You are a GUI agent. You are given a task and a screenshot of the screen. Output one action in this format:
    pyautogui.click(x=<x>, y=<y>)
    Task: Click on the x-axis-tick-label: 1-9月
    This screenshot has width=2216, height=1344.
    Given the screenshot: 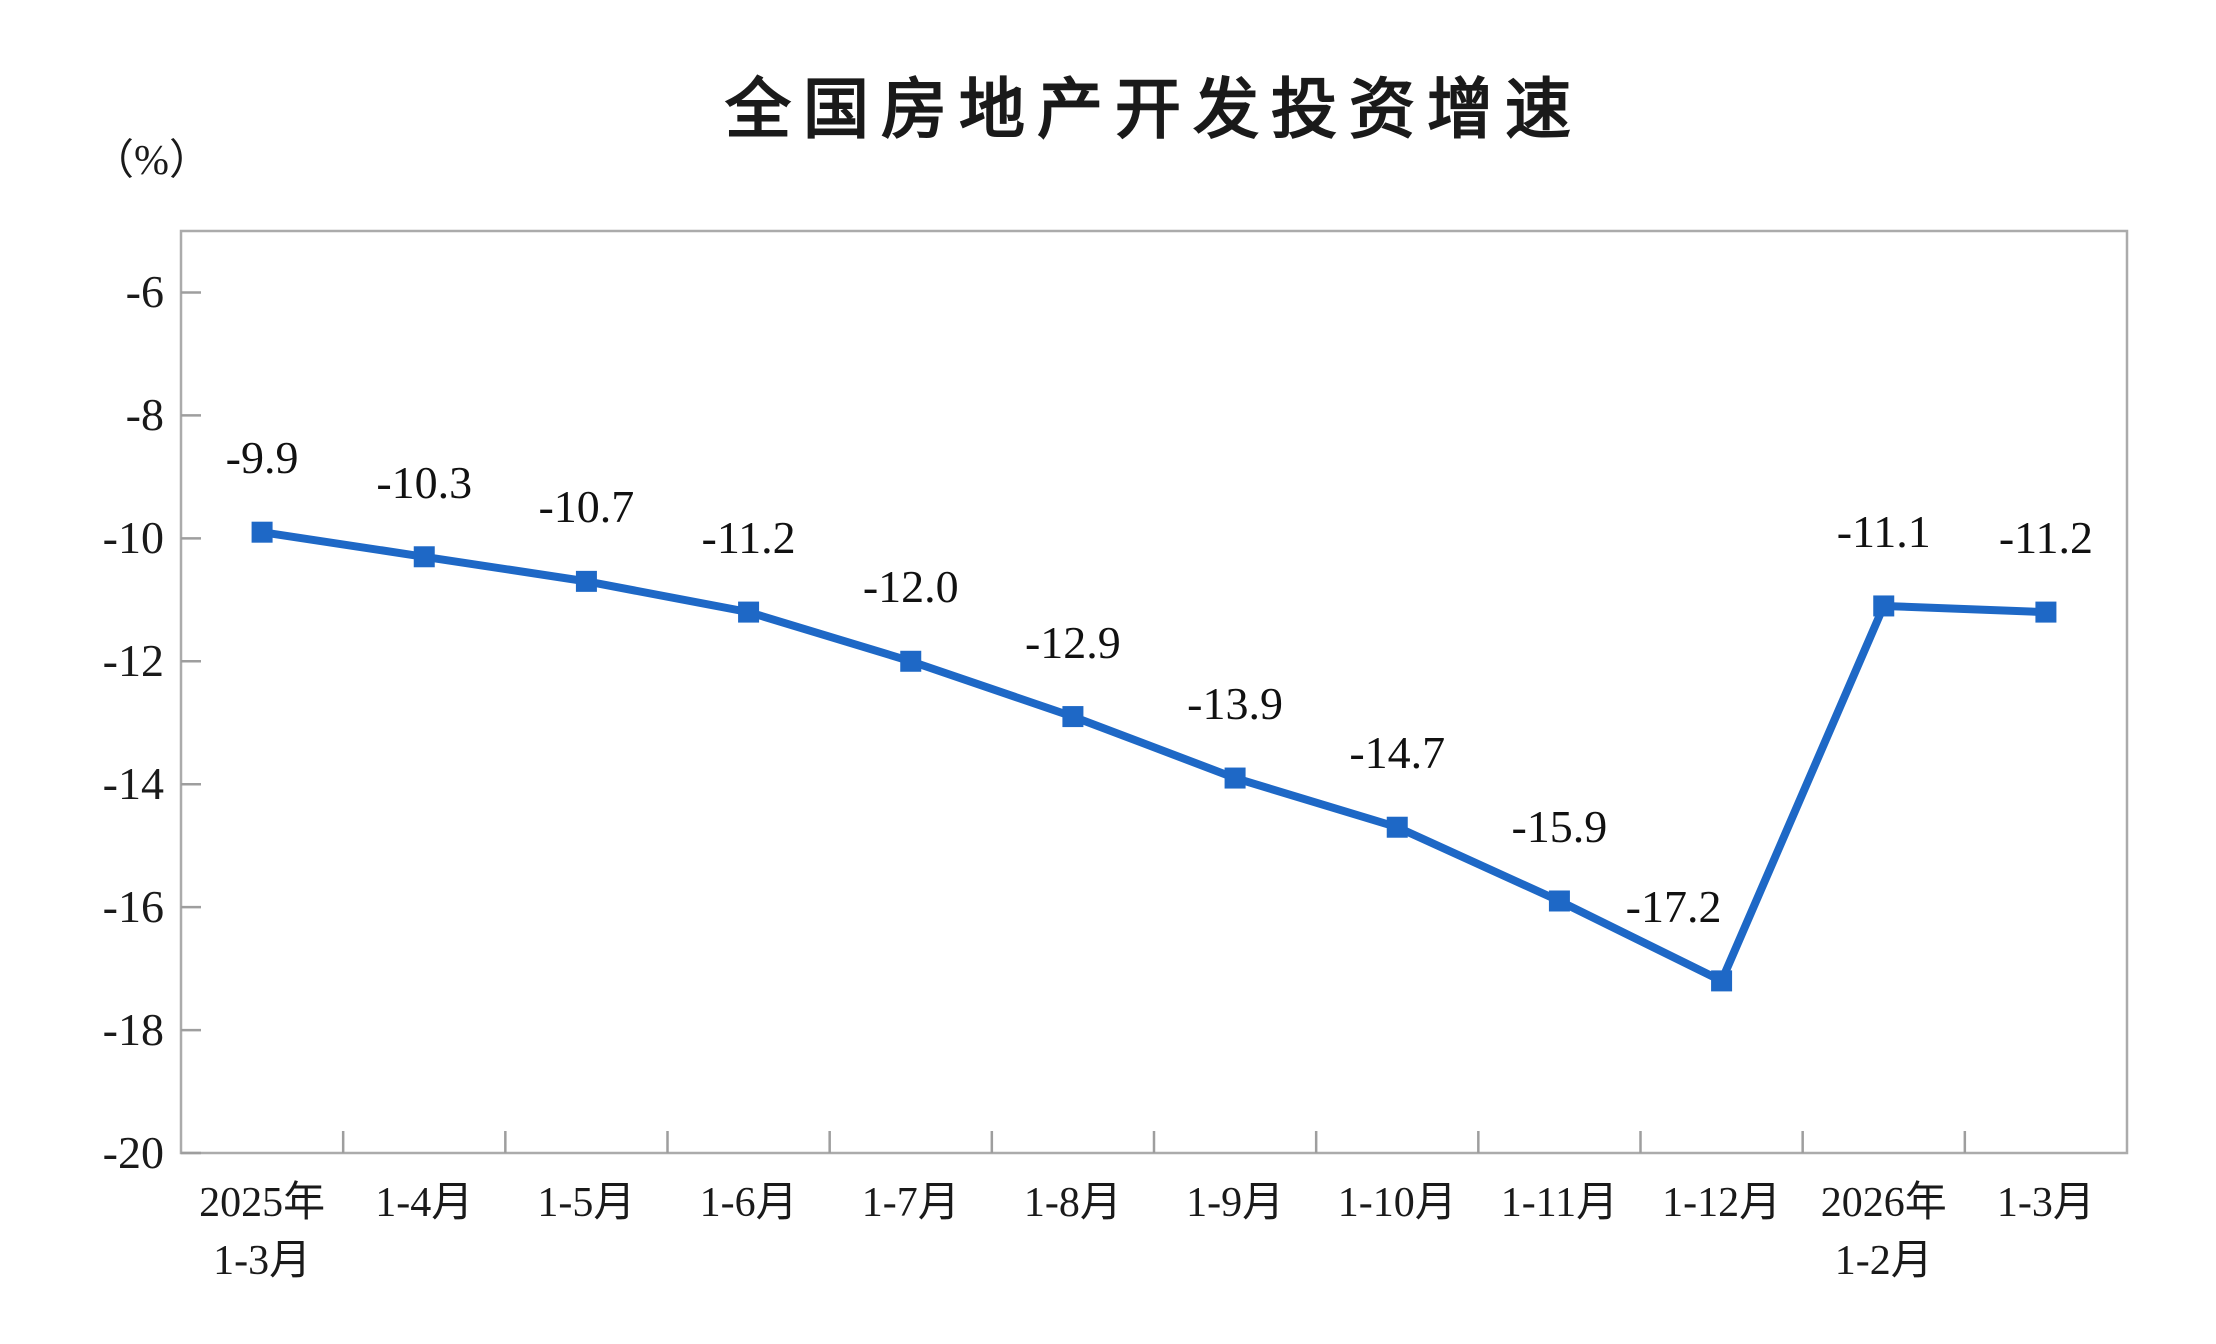 What is the action you would take?
    pyautogui.click(x=1235, y=1203)
    